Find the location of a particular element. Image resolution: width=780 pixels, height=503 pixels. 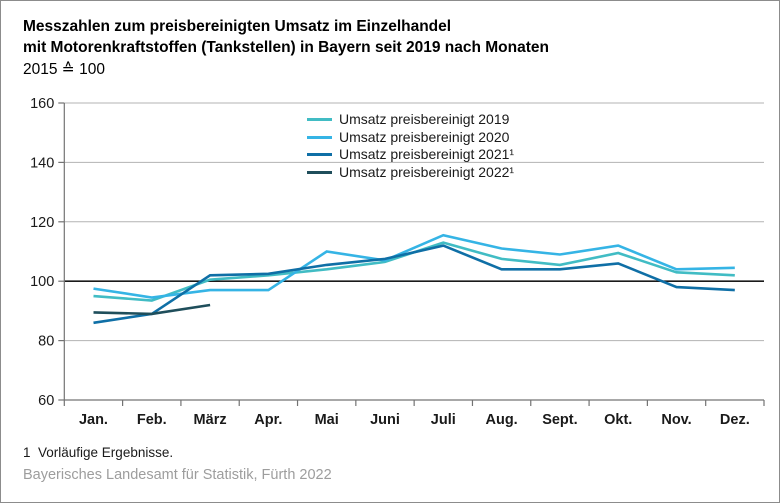

legend-label: Umsatz preisbereinigt 2019 is located at coordinates (424, 119).